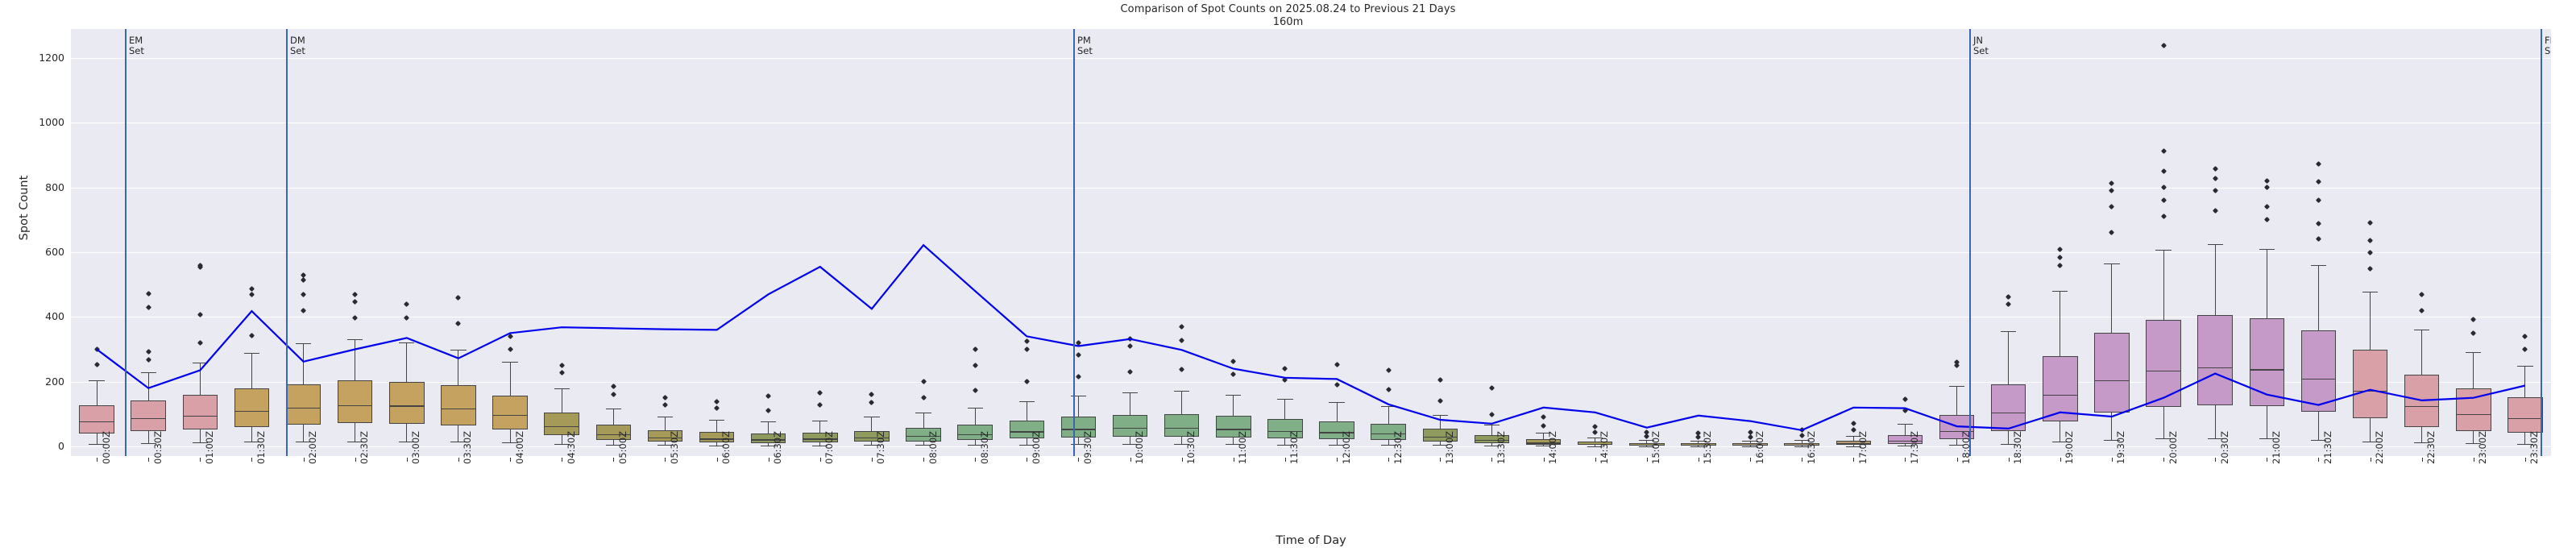 This screenshot has height=560, width=2576. Describe the element at coordinates (287, 242) in the screenshot. I see `event-line-dm` at that location.